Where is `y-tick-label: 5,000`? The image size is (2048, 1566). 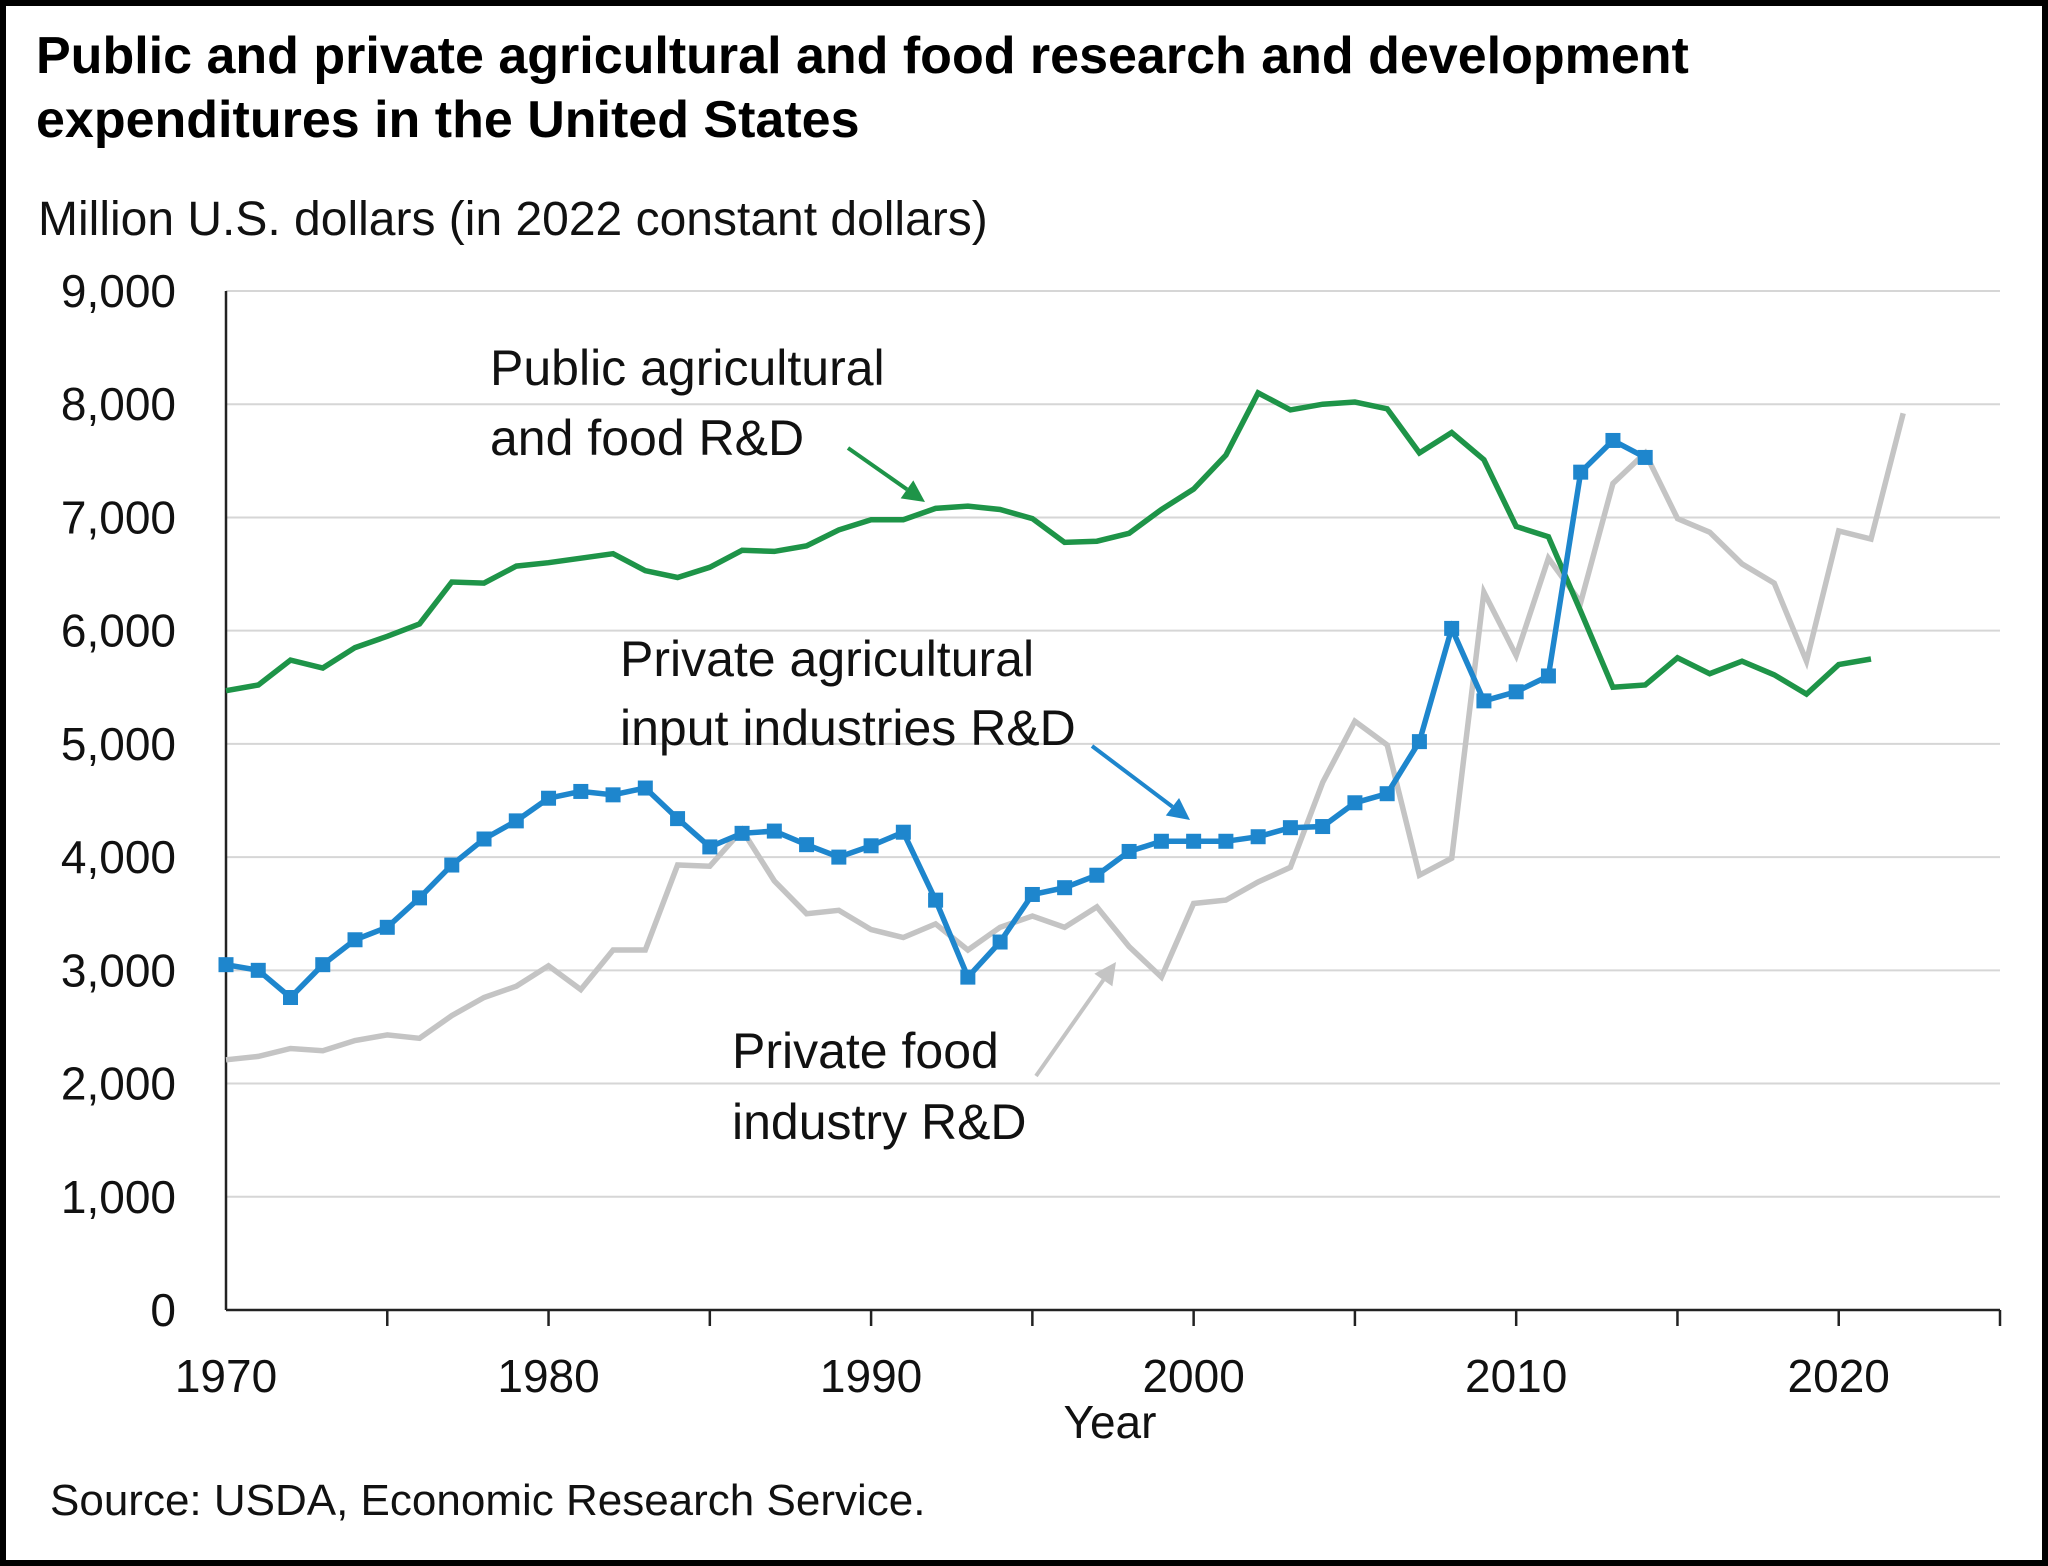 y-tick-label: 5,000 is located at coordinates (118, 744).